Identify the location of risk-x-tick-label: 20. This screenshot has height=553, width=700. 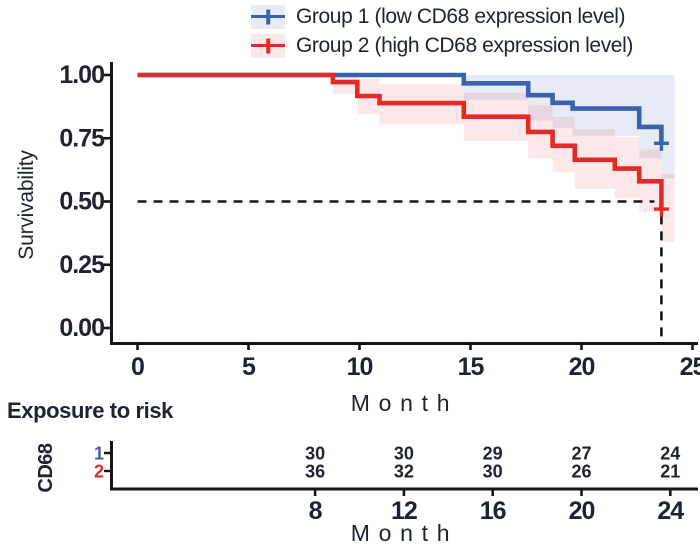
(582, 511).